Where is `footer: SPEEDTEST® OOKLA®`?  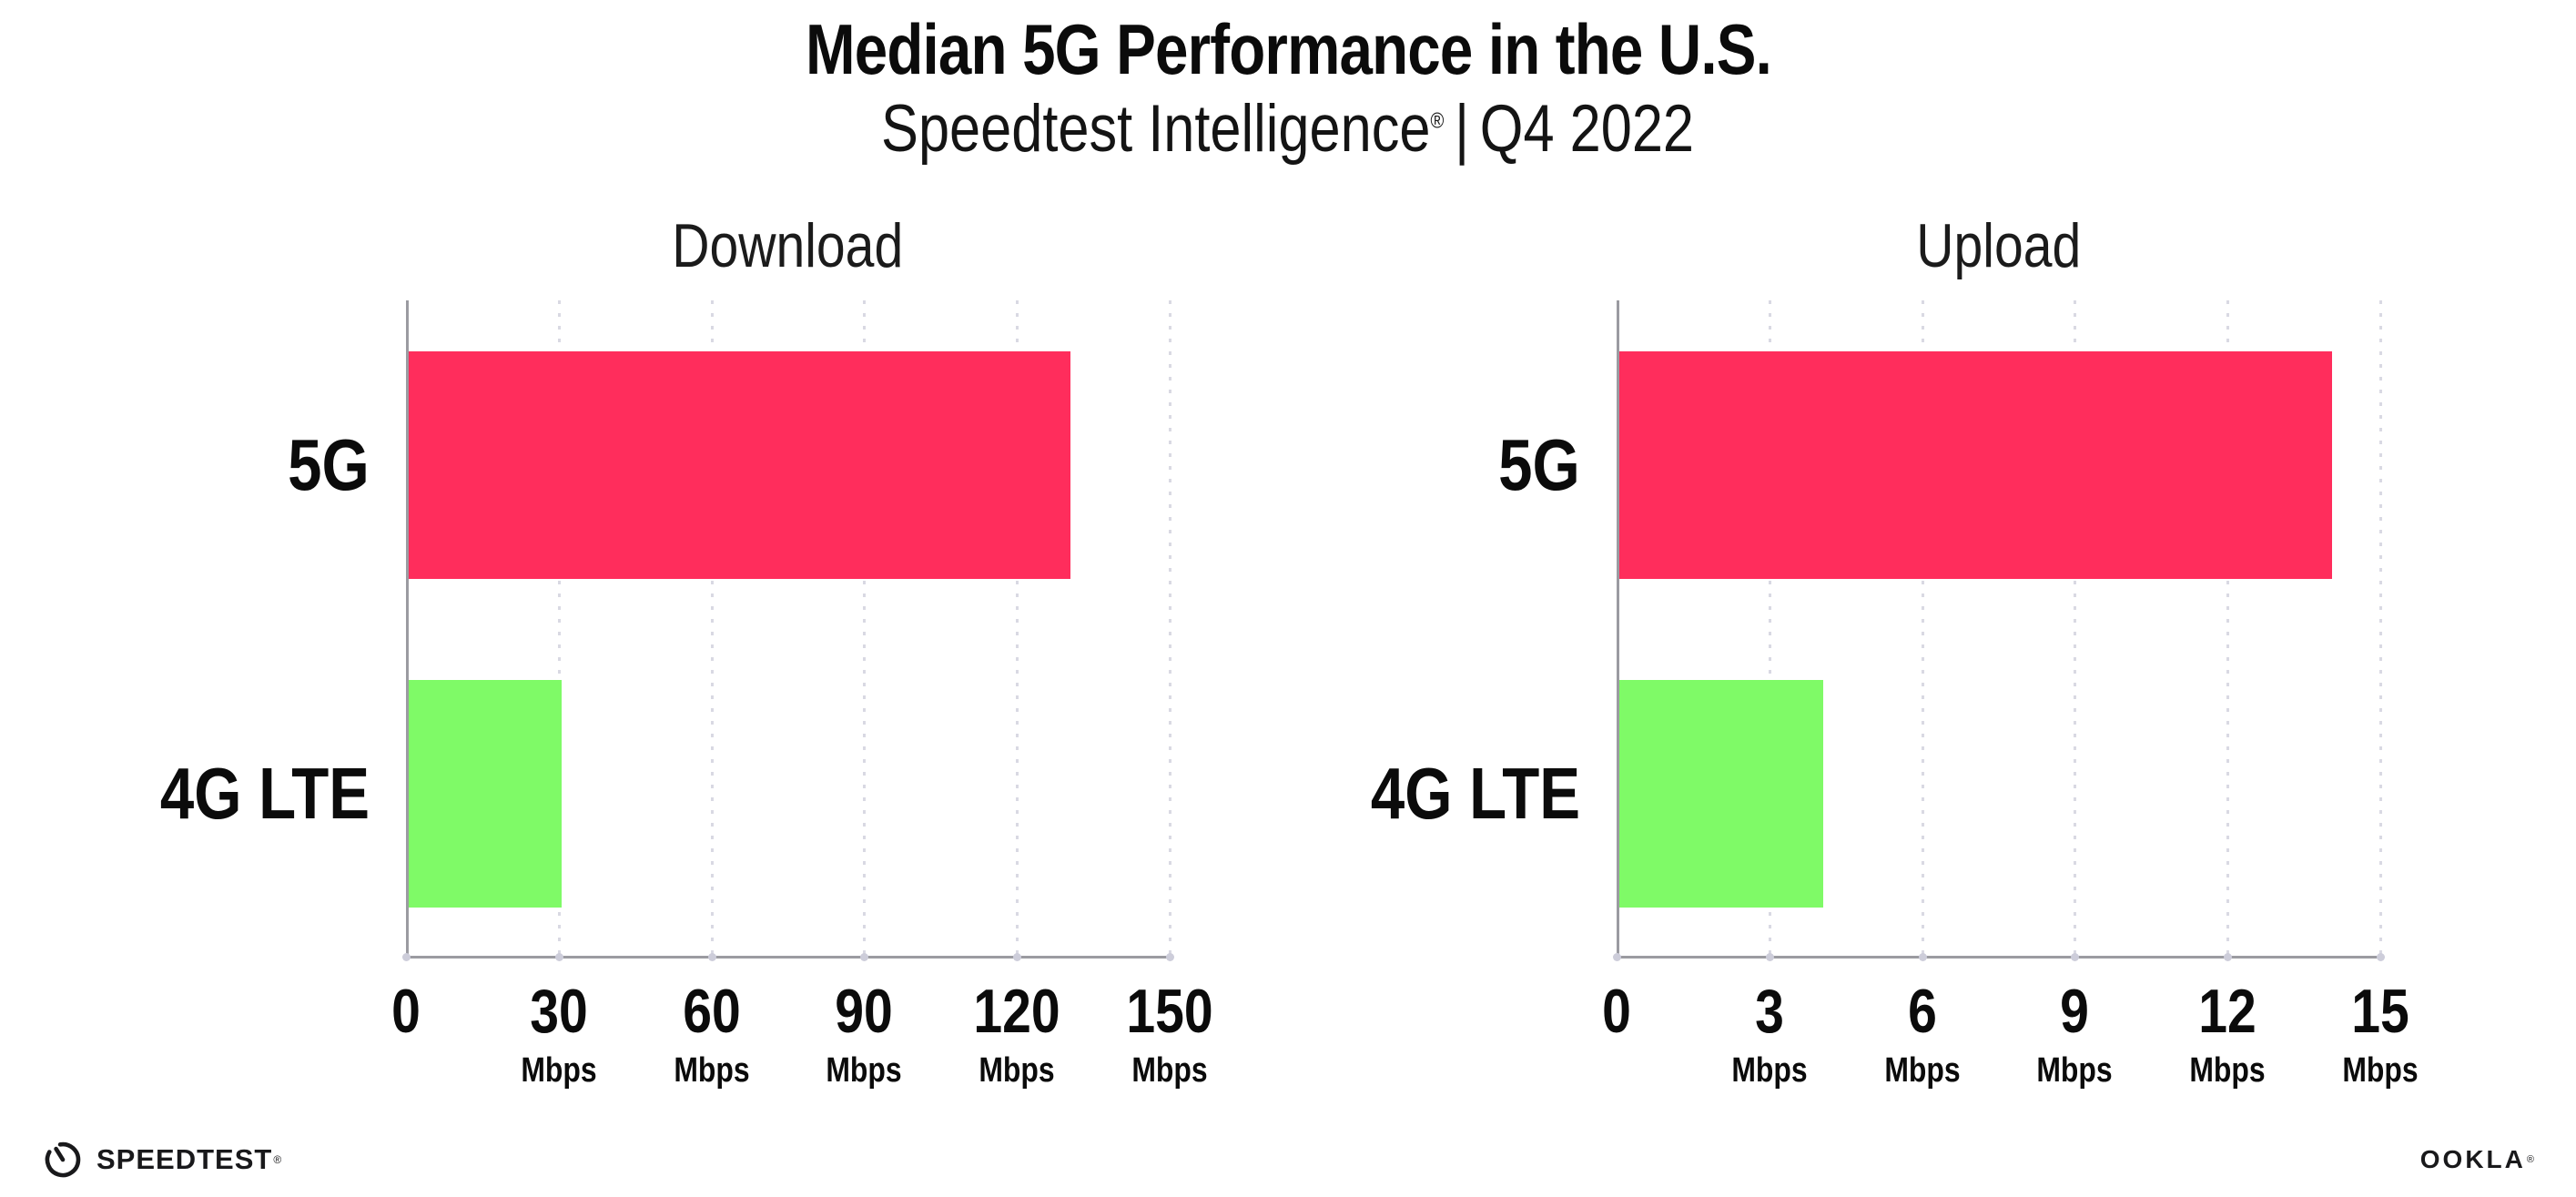
footer: SPEEDTEST® OOKLA® is located at coordinates (1288, 1159).